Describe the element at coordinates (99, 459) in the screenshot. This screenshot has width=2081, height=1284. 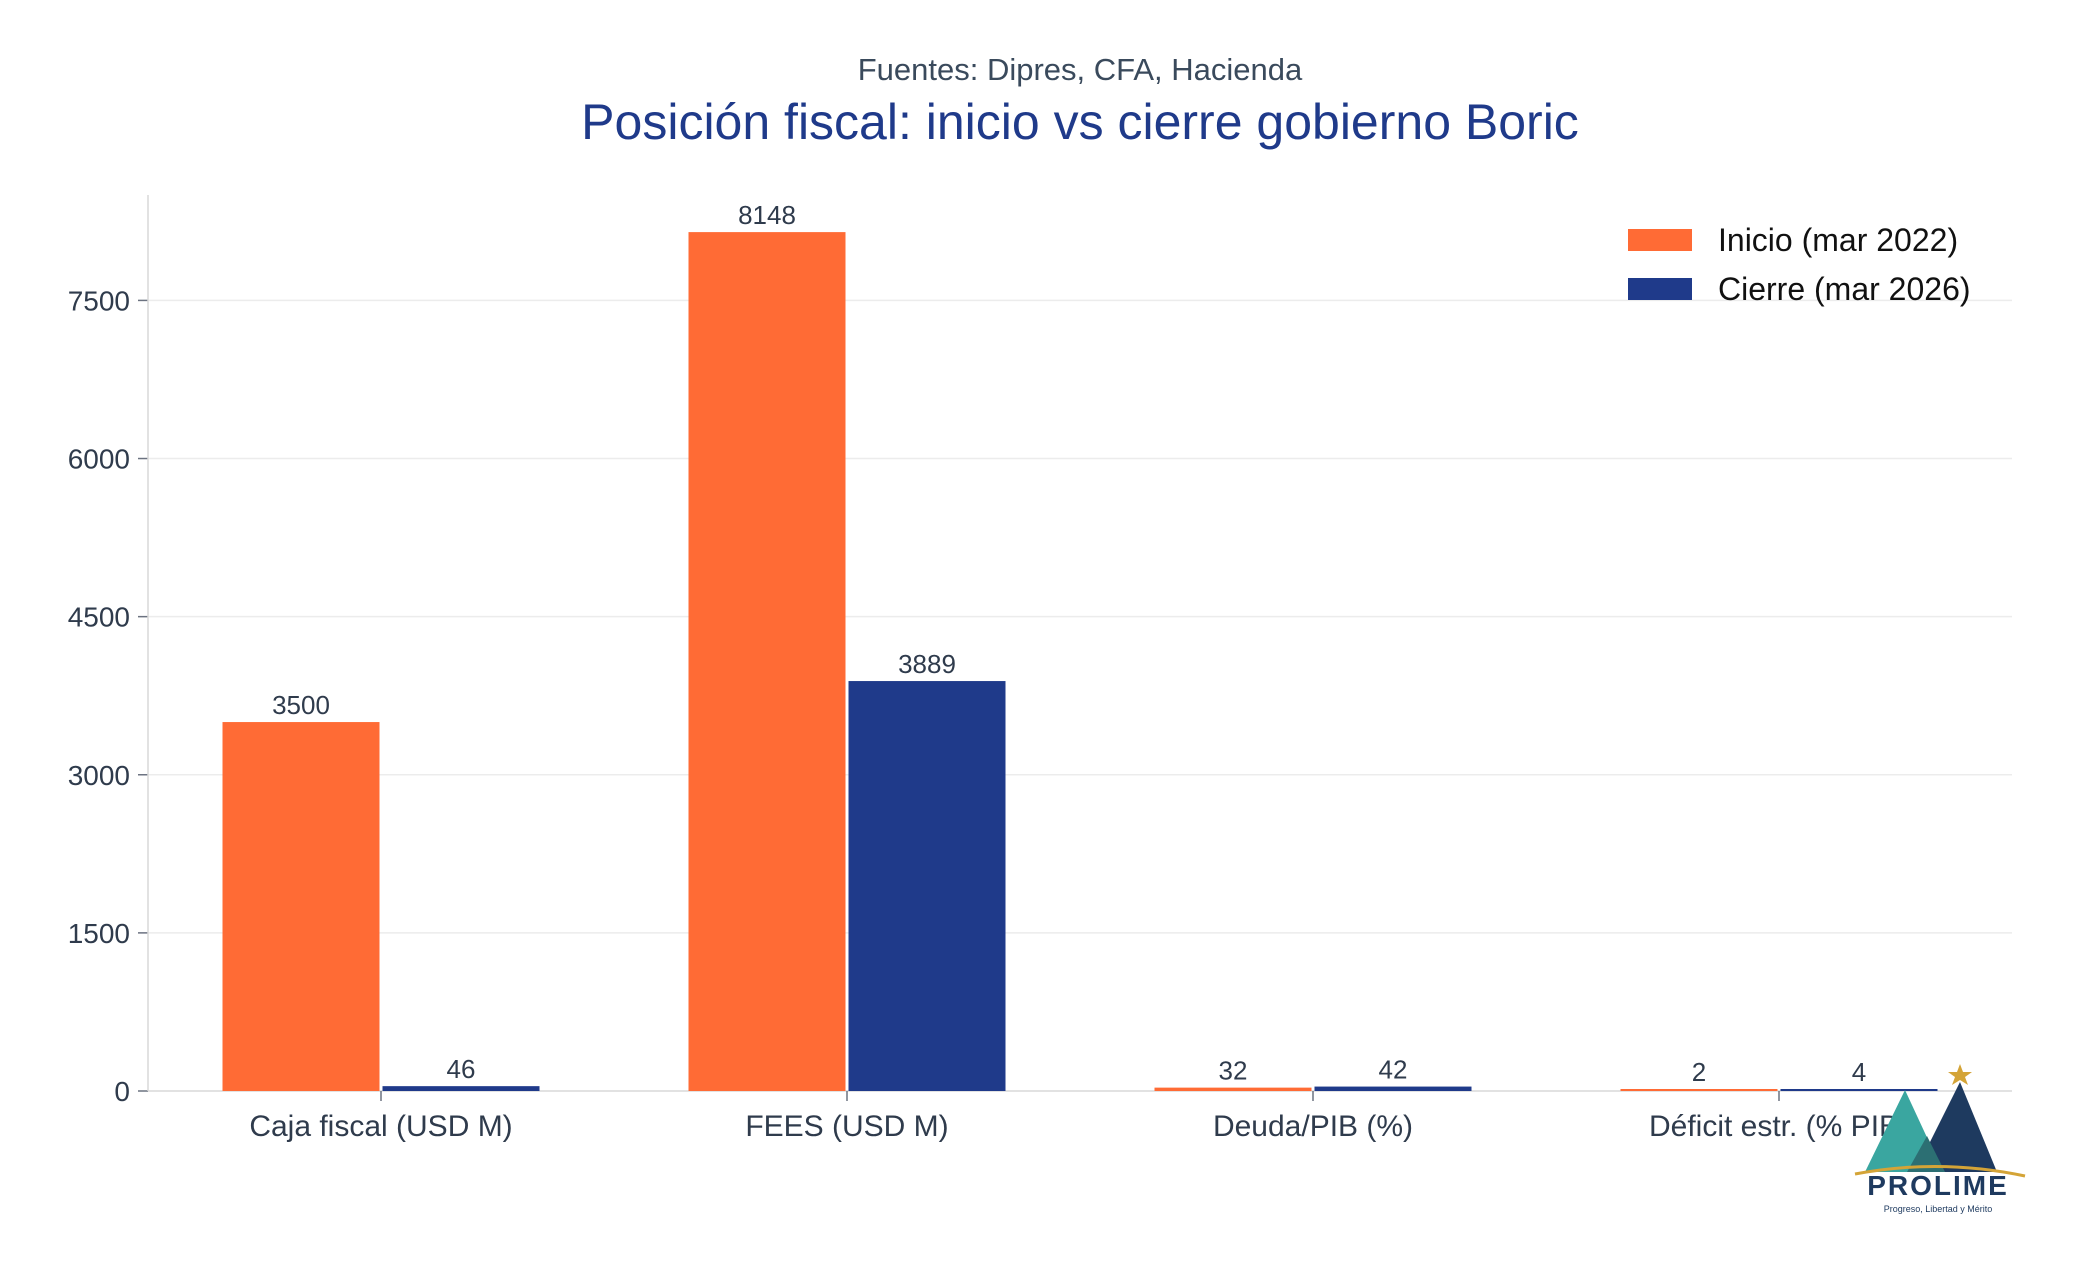
I see `y-tick-label: 6000` at that location.